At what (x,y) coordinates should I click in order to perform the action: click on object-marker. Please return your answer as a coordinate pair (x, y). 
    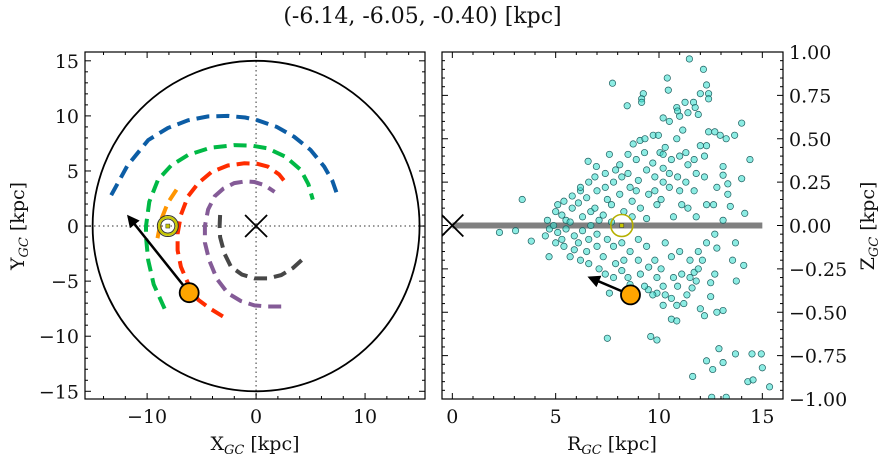
    Looking at the image, I should click on (630, 295).